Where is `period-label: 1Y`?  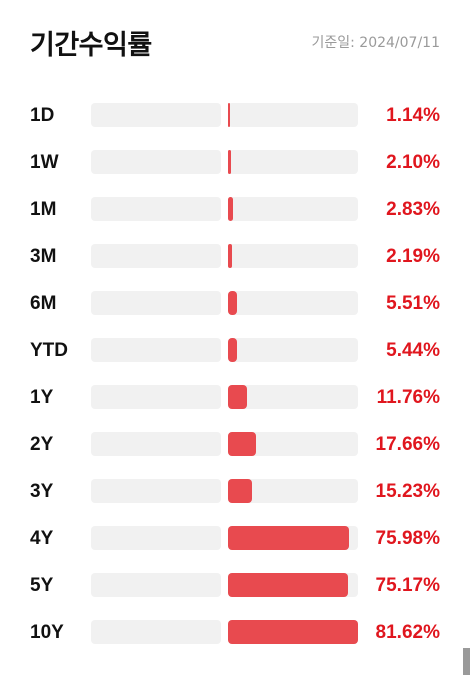
period-label: 1Y is located at coordinates (42, 397).